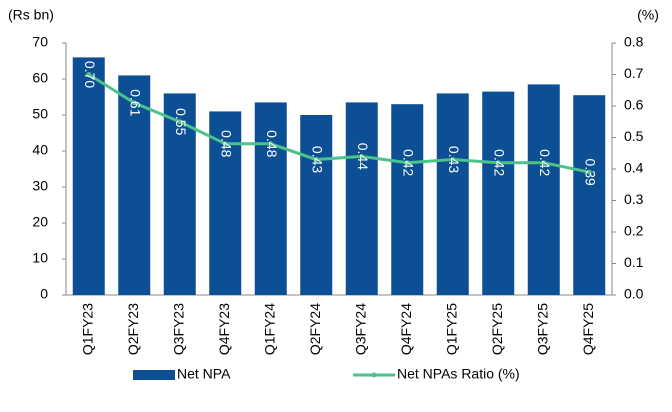  Describe the element at coordinates (634, 262) in the screenshot. I see `y2-tick-label: 0.1` at that location.